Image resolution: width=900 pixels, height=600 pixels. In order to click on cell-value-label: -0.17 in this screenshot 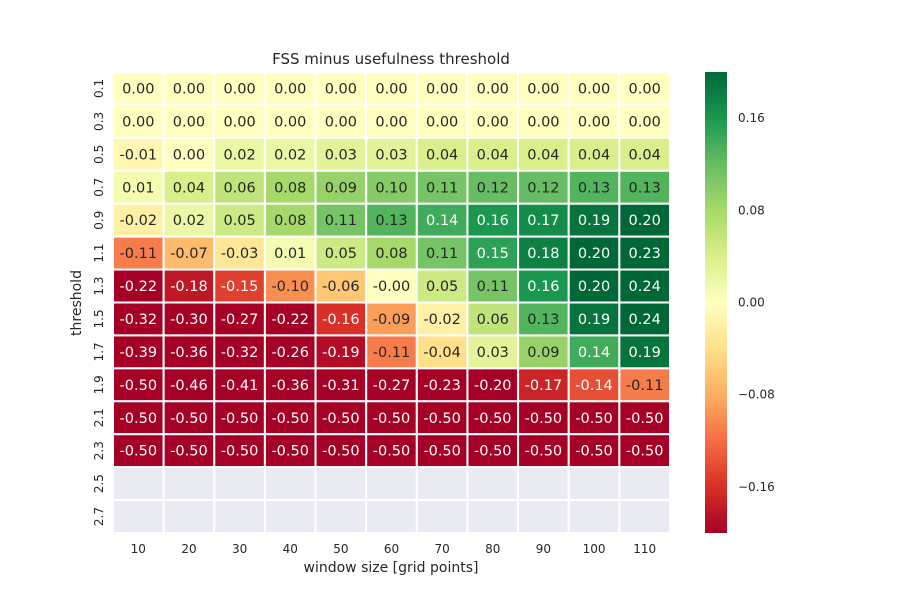, I will do `click(544, 386)`.